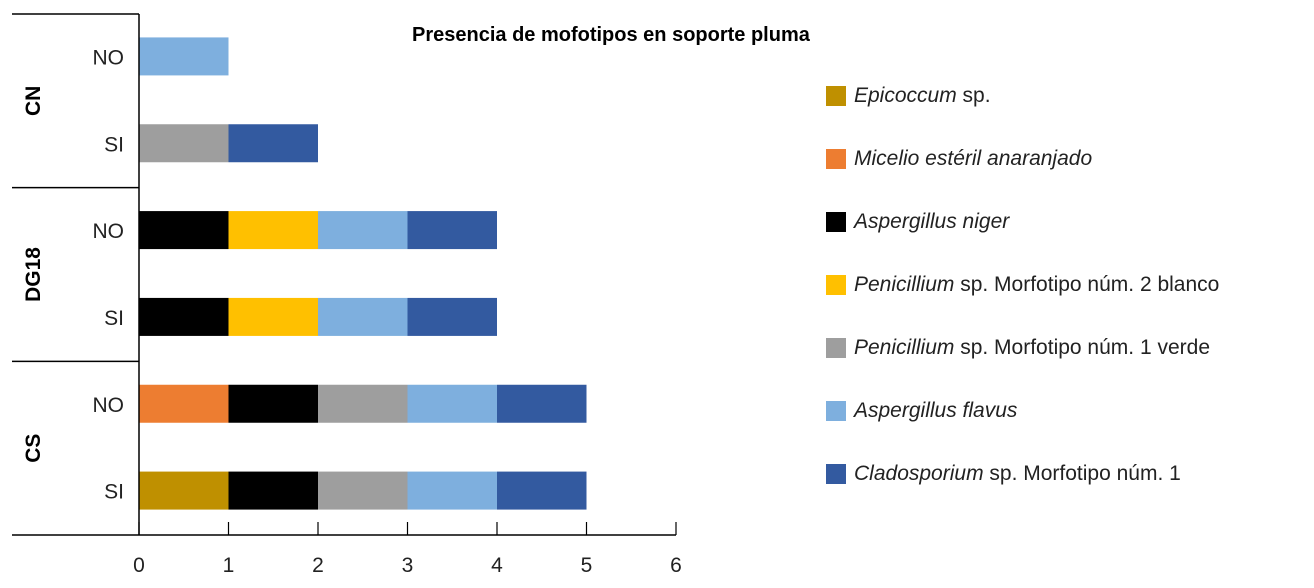 The width and height of the screenshot is (1314, 588). Describe the element at coordinates (676, 565) in the screenshot. I see `x-tick-label: 6` at that location.